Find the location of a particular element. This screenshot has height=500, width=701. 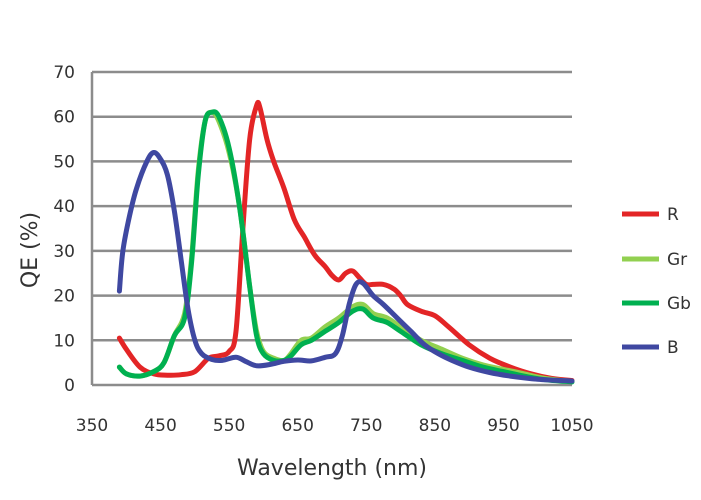

y-tick-70: 70 is located at coordinates (64, 73).